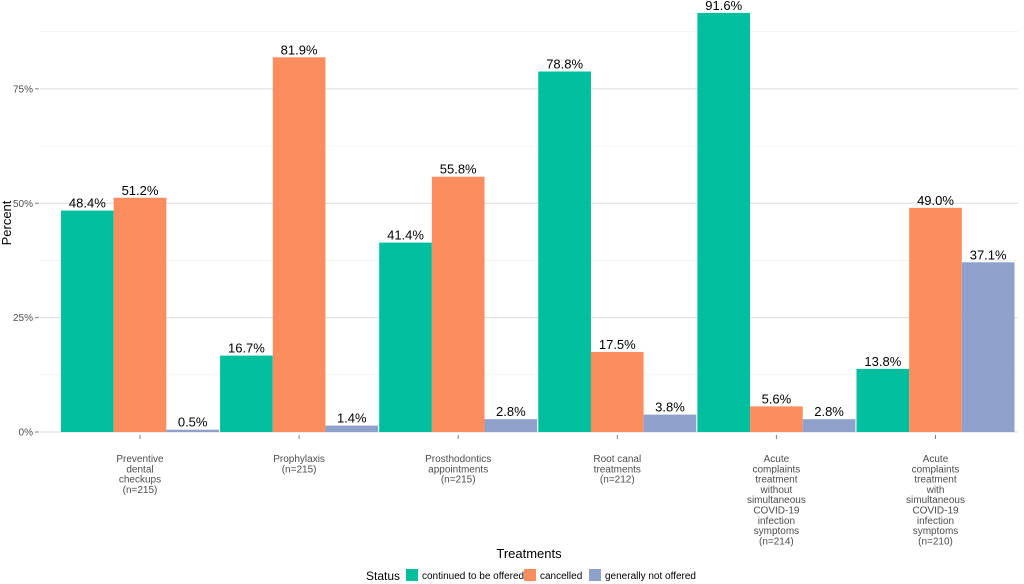 The image size is (1024, 584). Describe the element at coordinates (140, 475) in the screenshot. I see `x-tick-label: Preventive dental checkups (n=215)` at that location.